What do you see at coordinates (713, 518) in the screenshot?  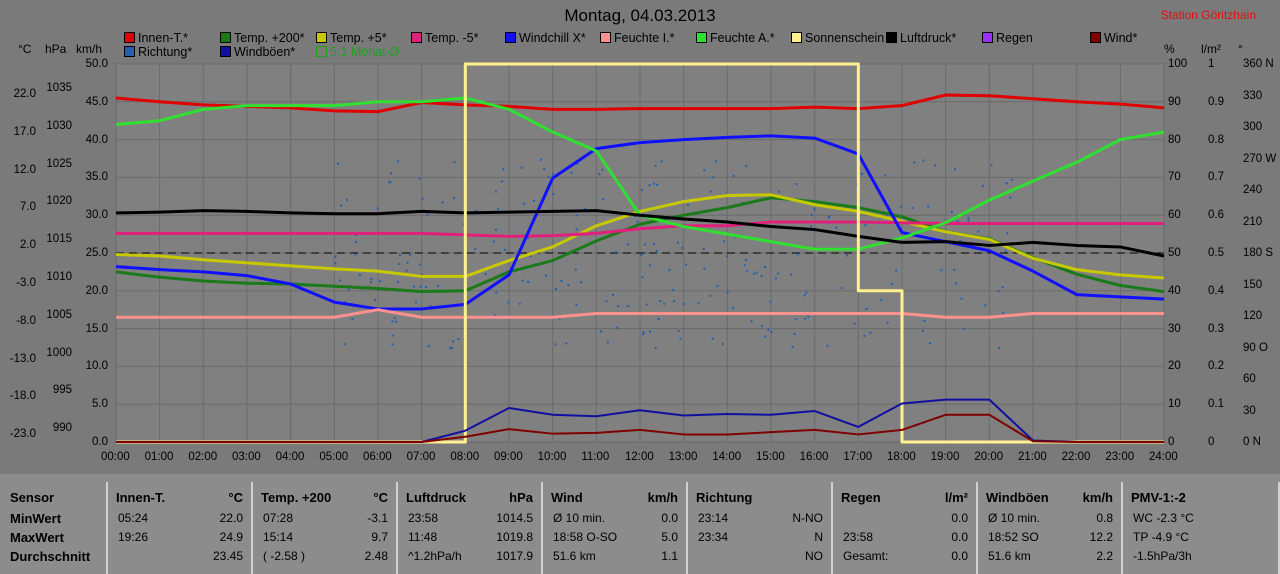 I see `panel-cell-label: 23:14` at bounding box center [713, 518].